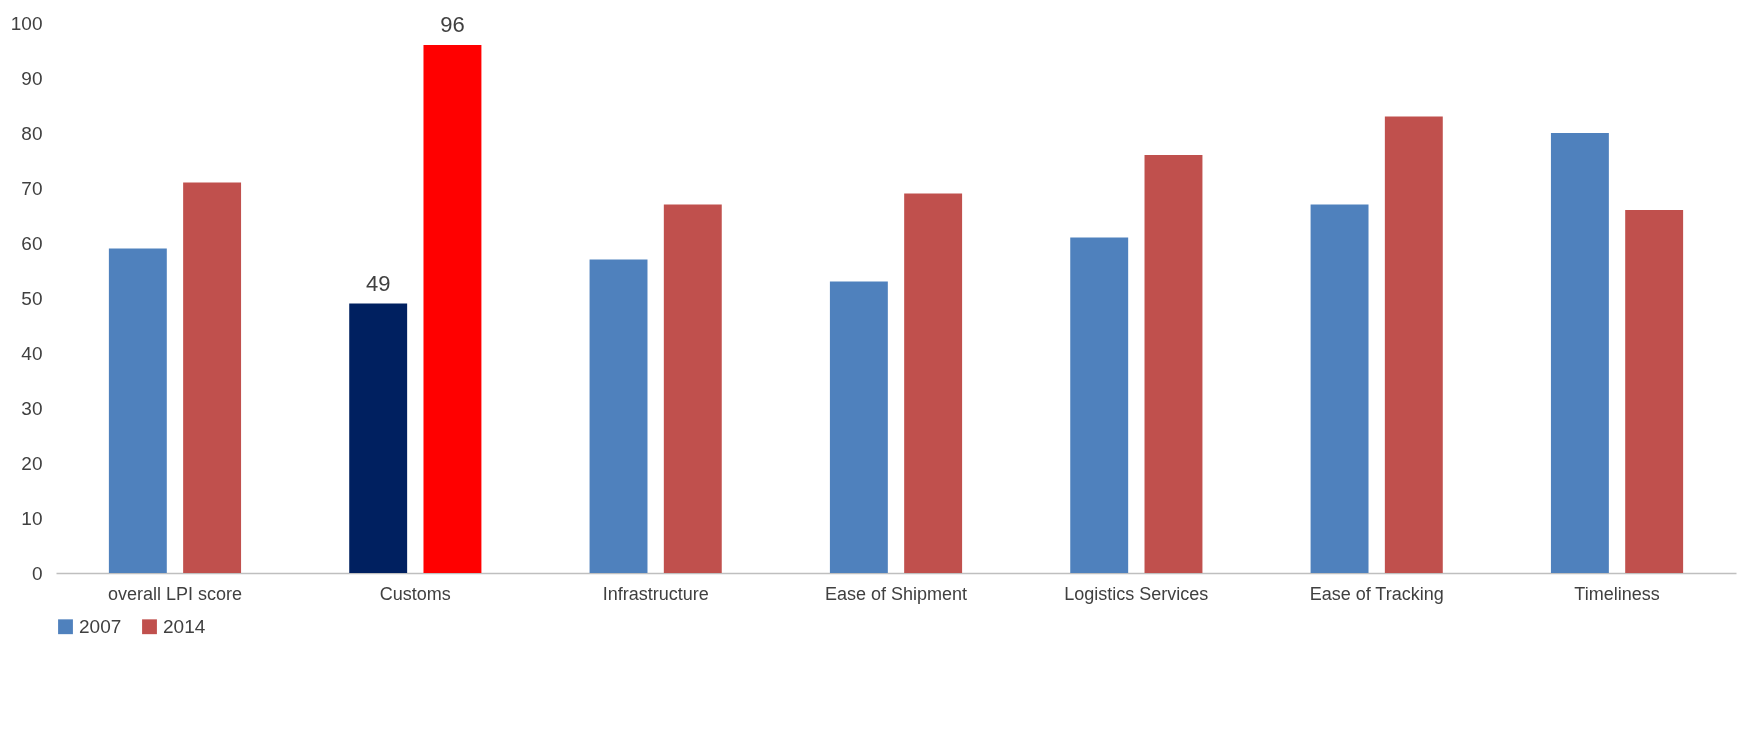 This screenshot has width=1762, height=736. I want to click on data-label: 49, so click(378, 283).